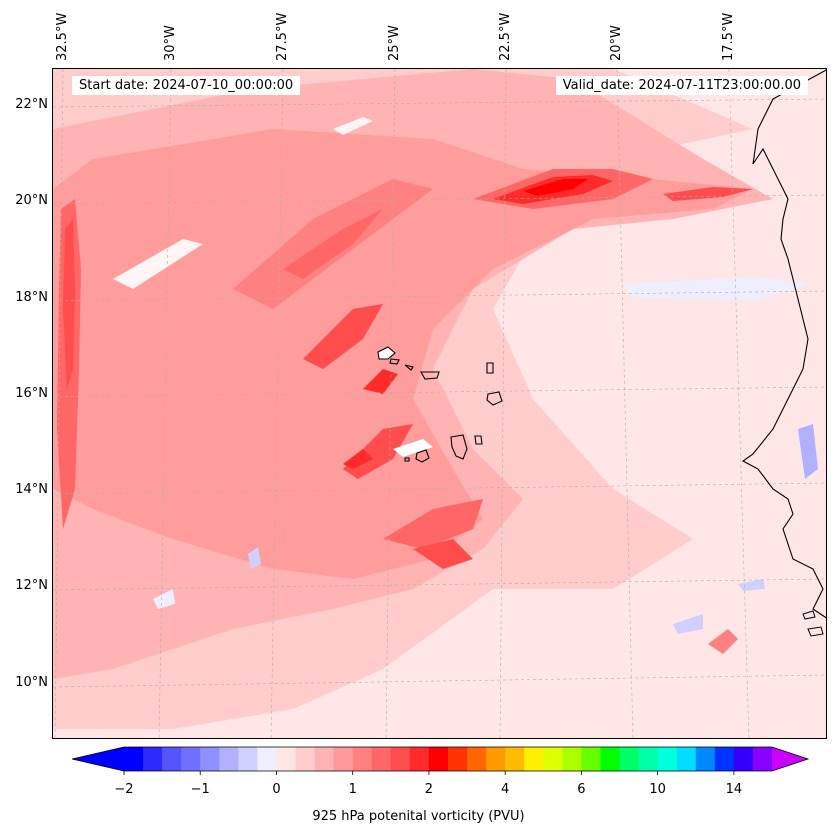  Describe the element at coordinates (124, 789) in the screenshot. I see `colorbar-tick-label: −2` at that location.